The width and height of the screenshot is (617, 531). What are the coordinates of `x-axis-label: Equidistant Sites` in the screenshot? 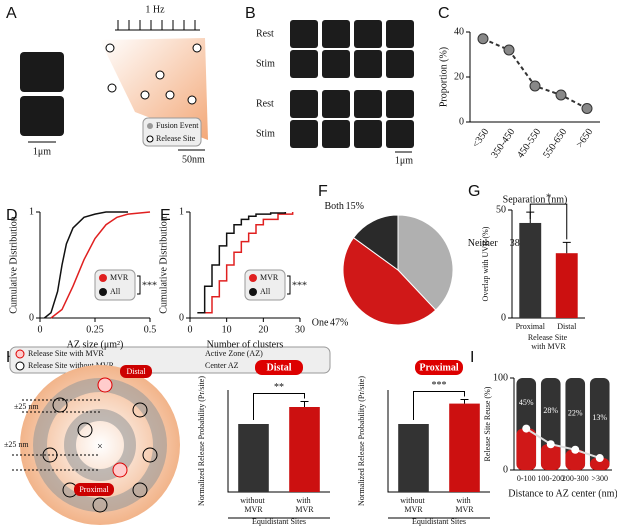 It's located at (279, 521).